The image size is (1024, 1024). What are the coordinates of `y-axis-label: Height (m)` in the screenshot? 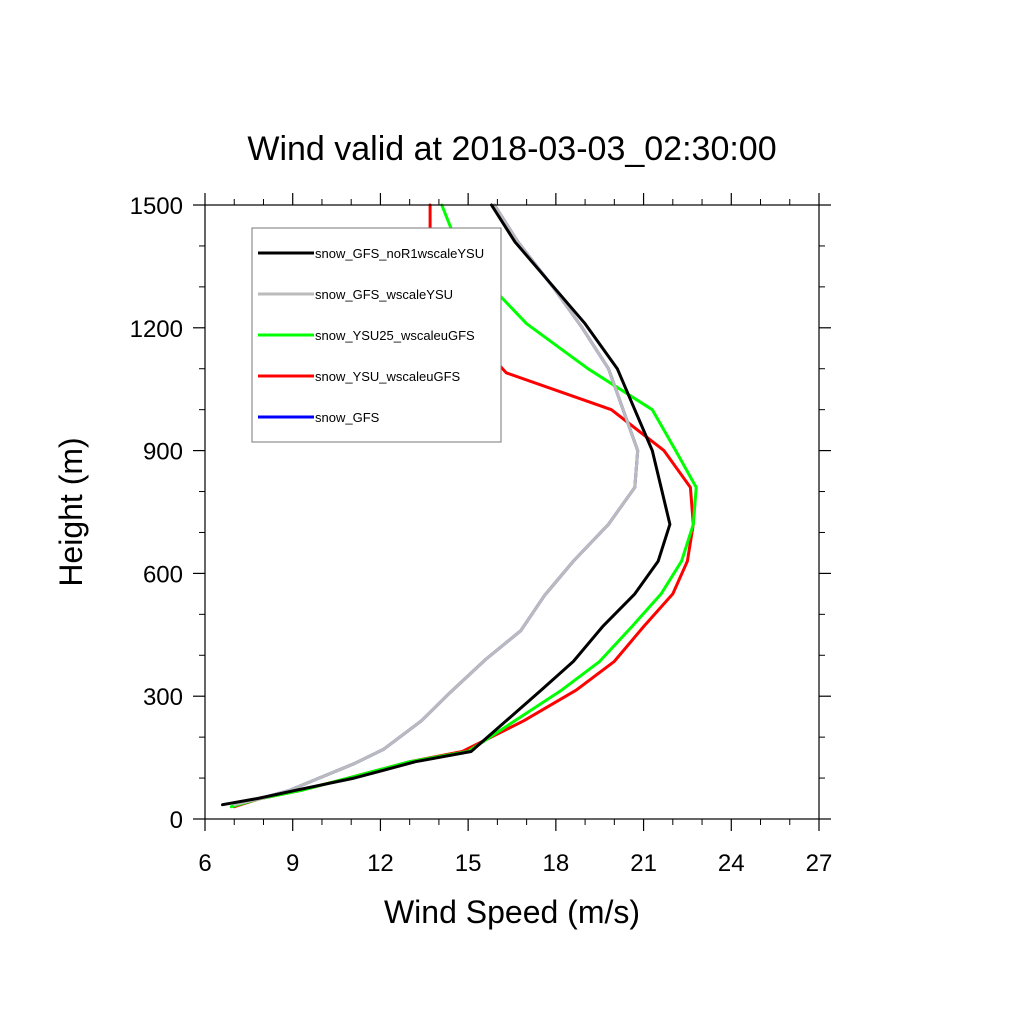 It's located at (71, 511).